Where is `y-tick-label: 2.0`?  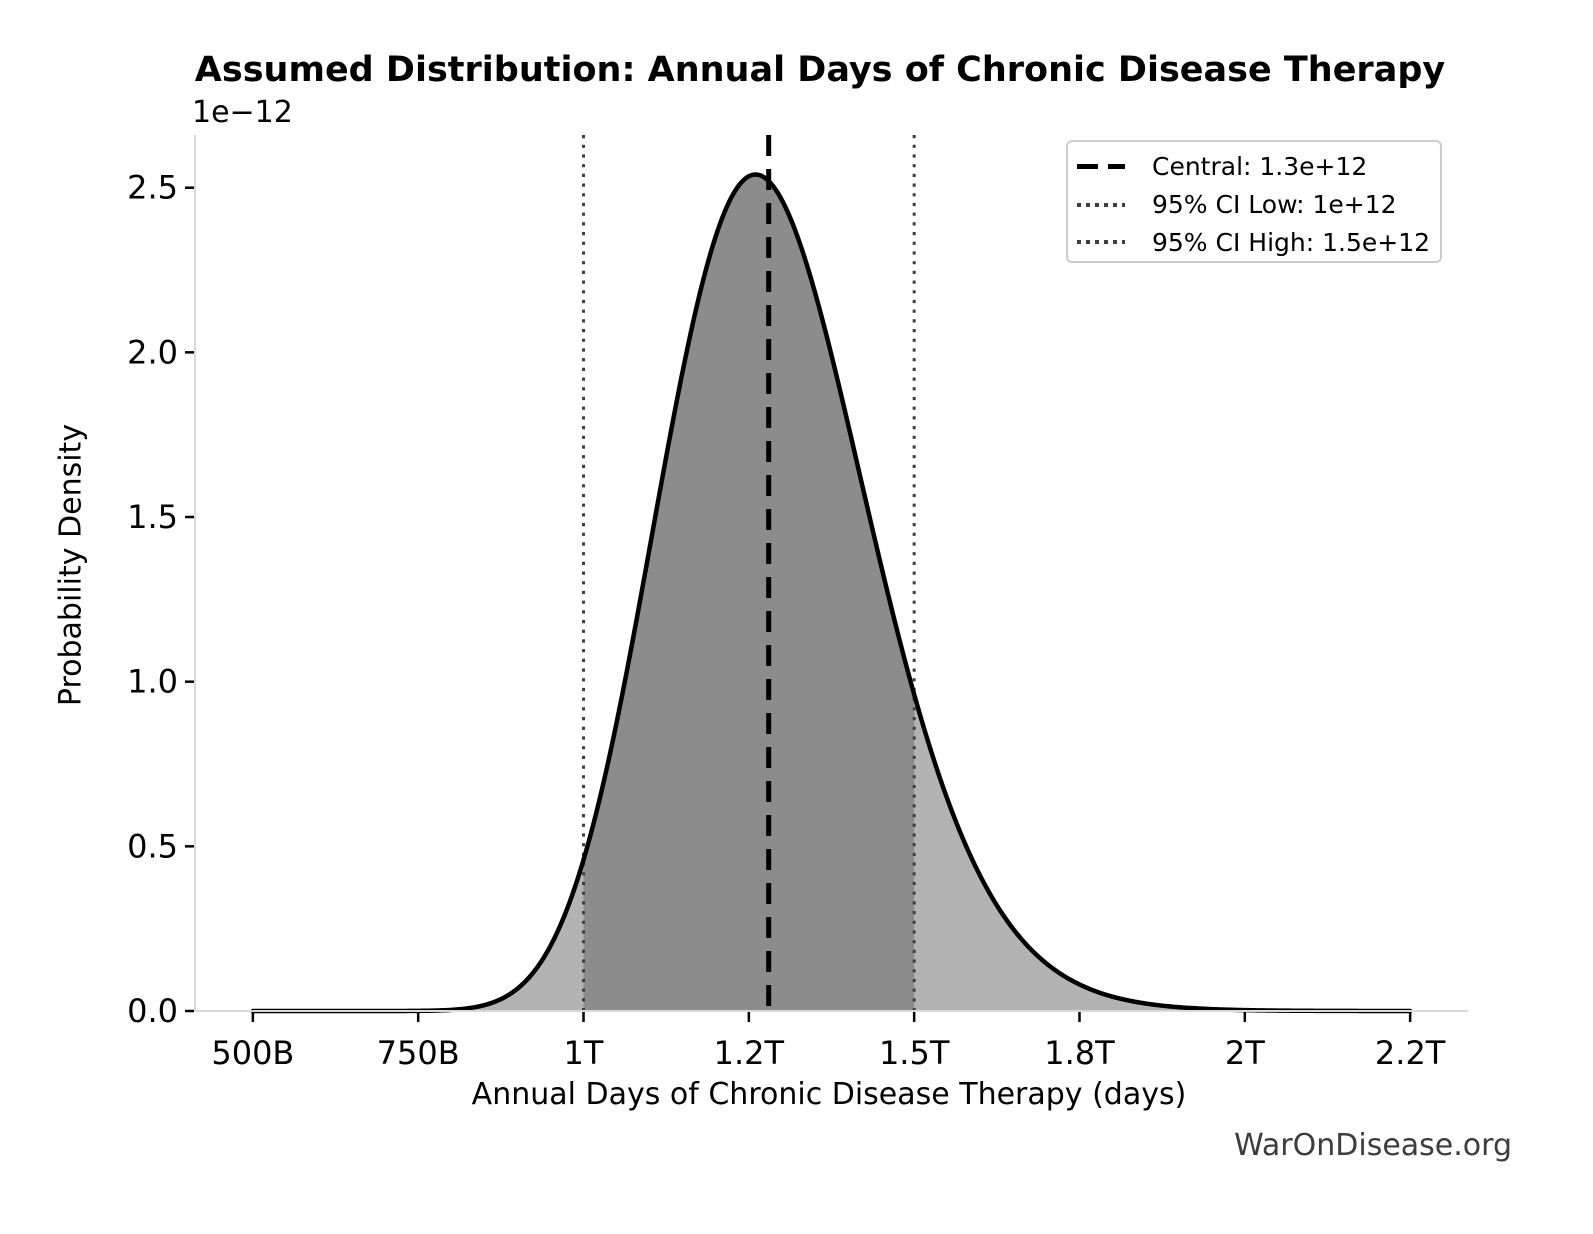 y-tick-label: 2.0 is located at coordinates (152, 352).